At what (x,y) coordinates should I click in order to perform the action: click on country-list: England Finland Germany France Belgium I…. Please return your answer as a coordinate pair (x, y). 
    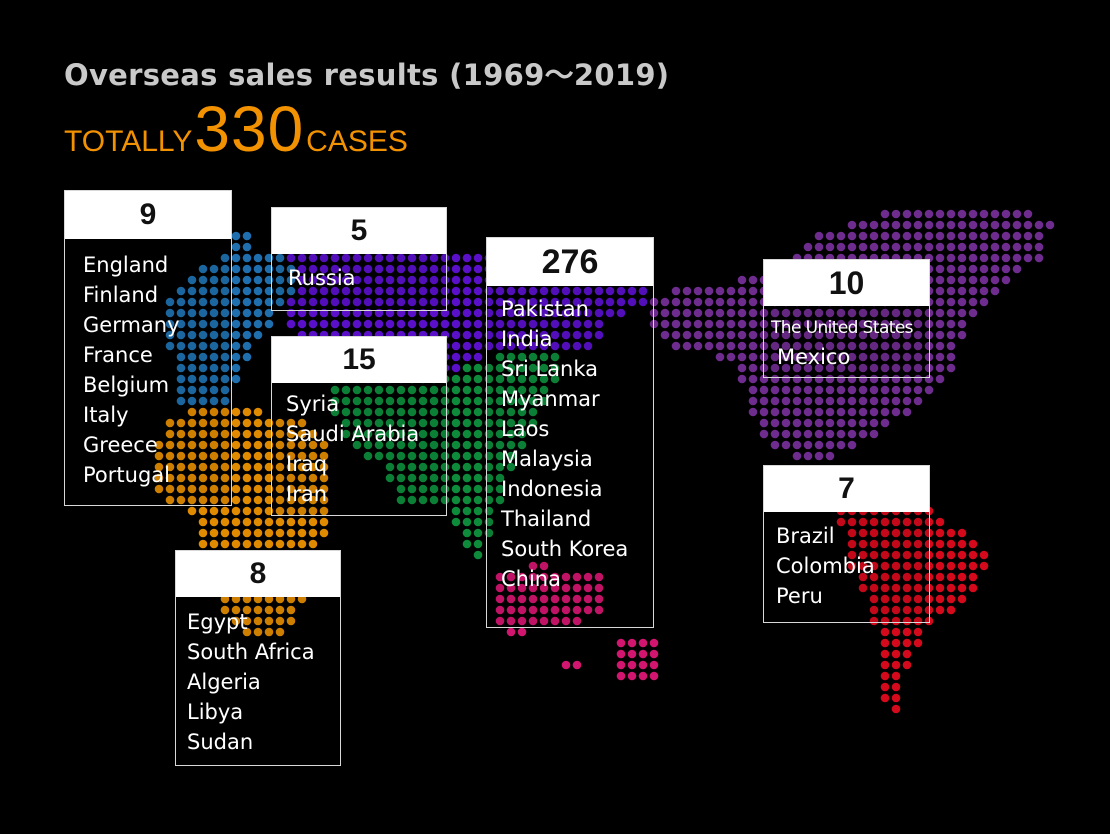
    Looking at the image, I should click on (148, 364).